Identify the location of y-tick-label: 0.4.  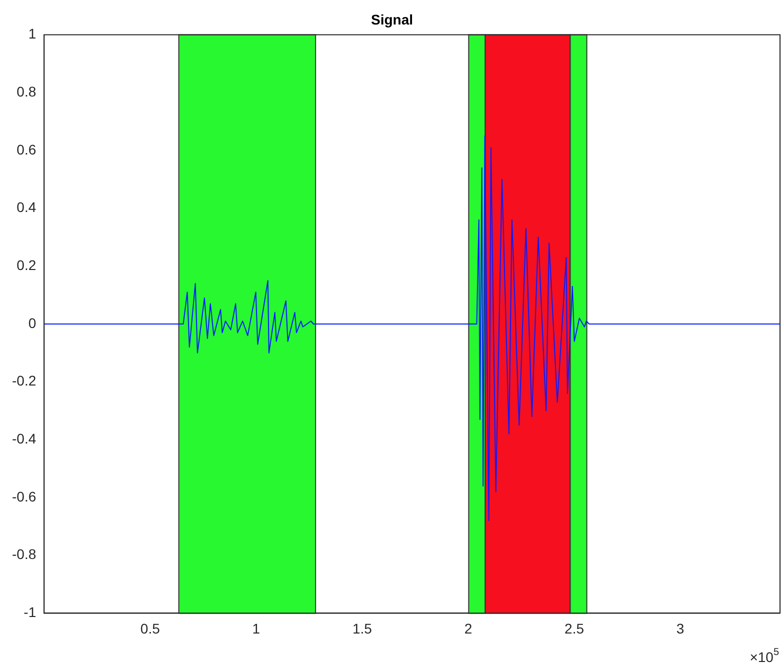
(26, 207).